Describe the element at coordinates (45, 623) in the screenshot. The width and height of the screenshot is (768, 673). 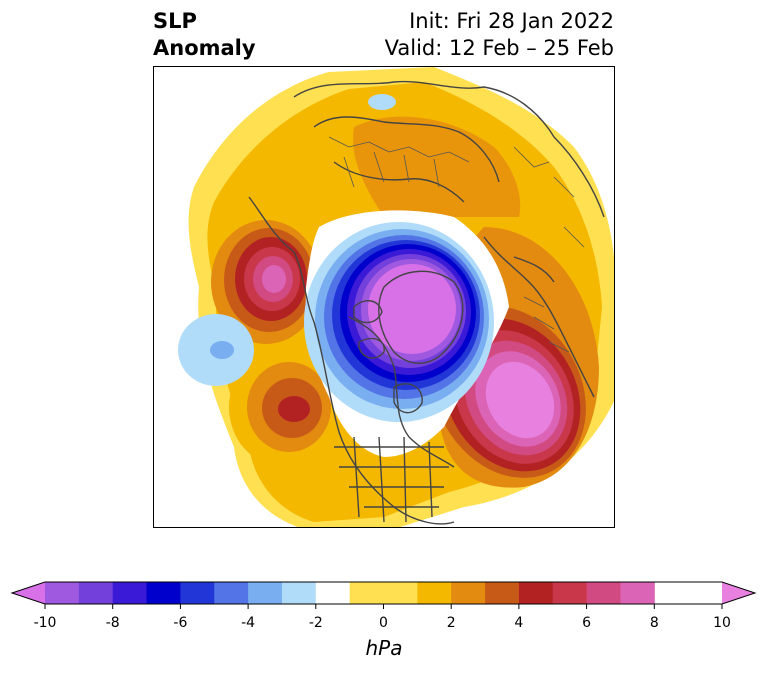
I see `colorbar-tick-label: -10` at that location.